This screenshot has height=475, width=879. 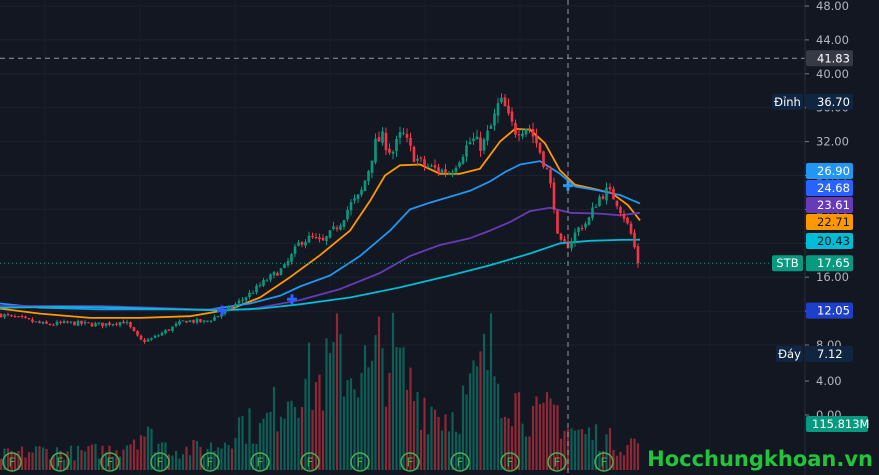 What do you see at coordinates (789, 354) in the screenshot?
I see `price-tag-prefix: Đáy` at bounding box center [789, 354].